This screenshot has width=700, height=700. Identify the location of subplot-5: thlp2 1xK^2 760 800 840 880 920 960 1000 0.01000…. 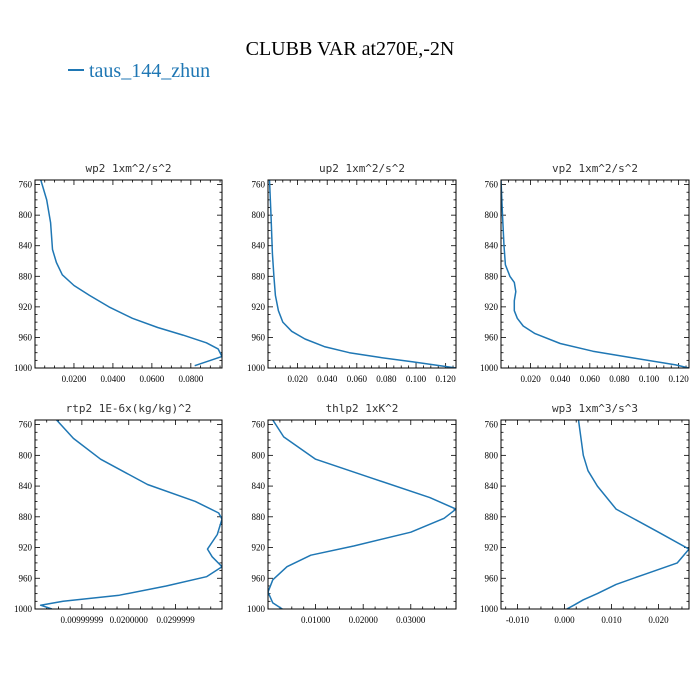
(352, 513).